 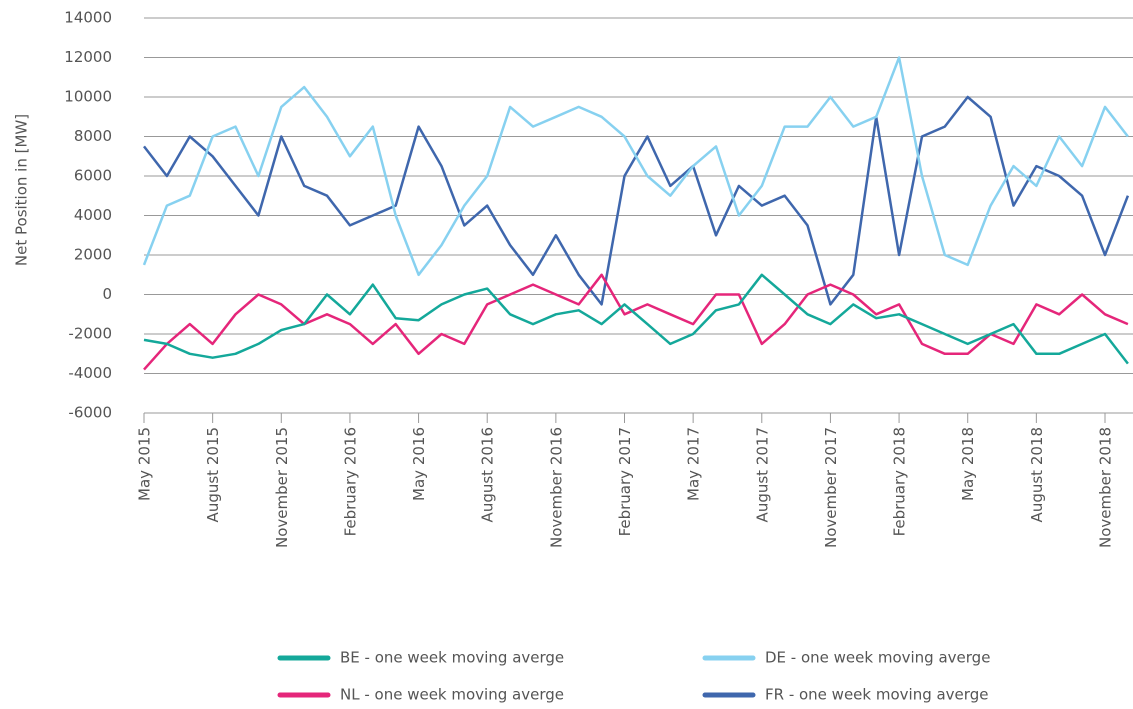 What do you see at coordinates (831, 487) in the screenshot?
I see `x-tick-label: November 2017` at bounding box center [831, 487].